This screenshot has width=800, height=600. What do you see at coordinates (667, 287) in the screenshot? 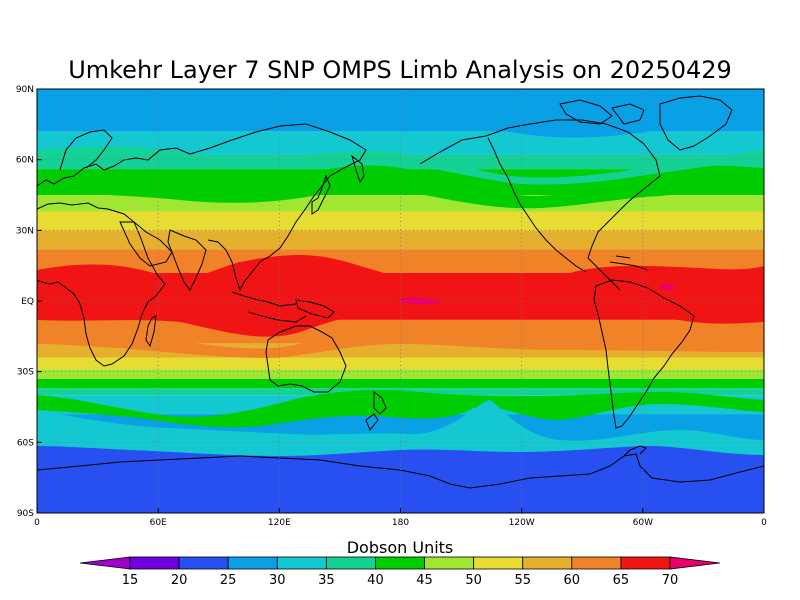
I see `max-ozone-patch-brazil` at bounding box center [667, 287].